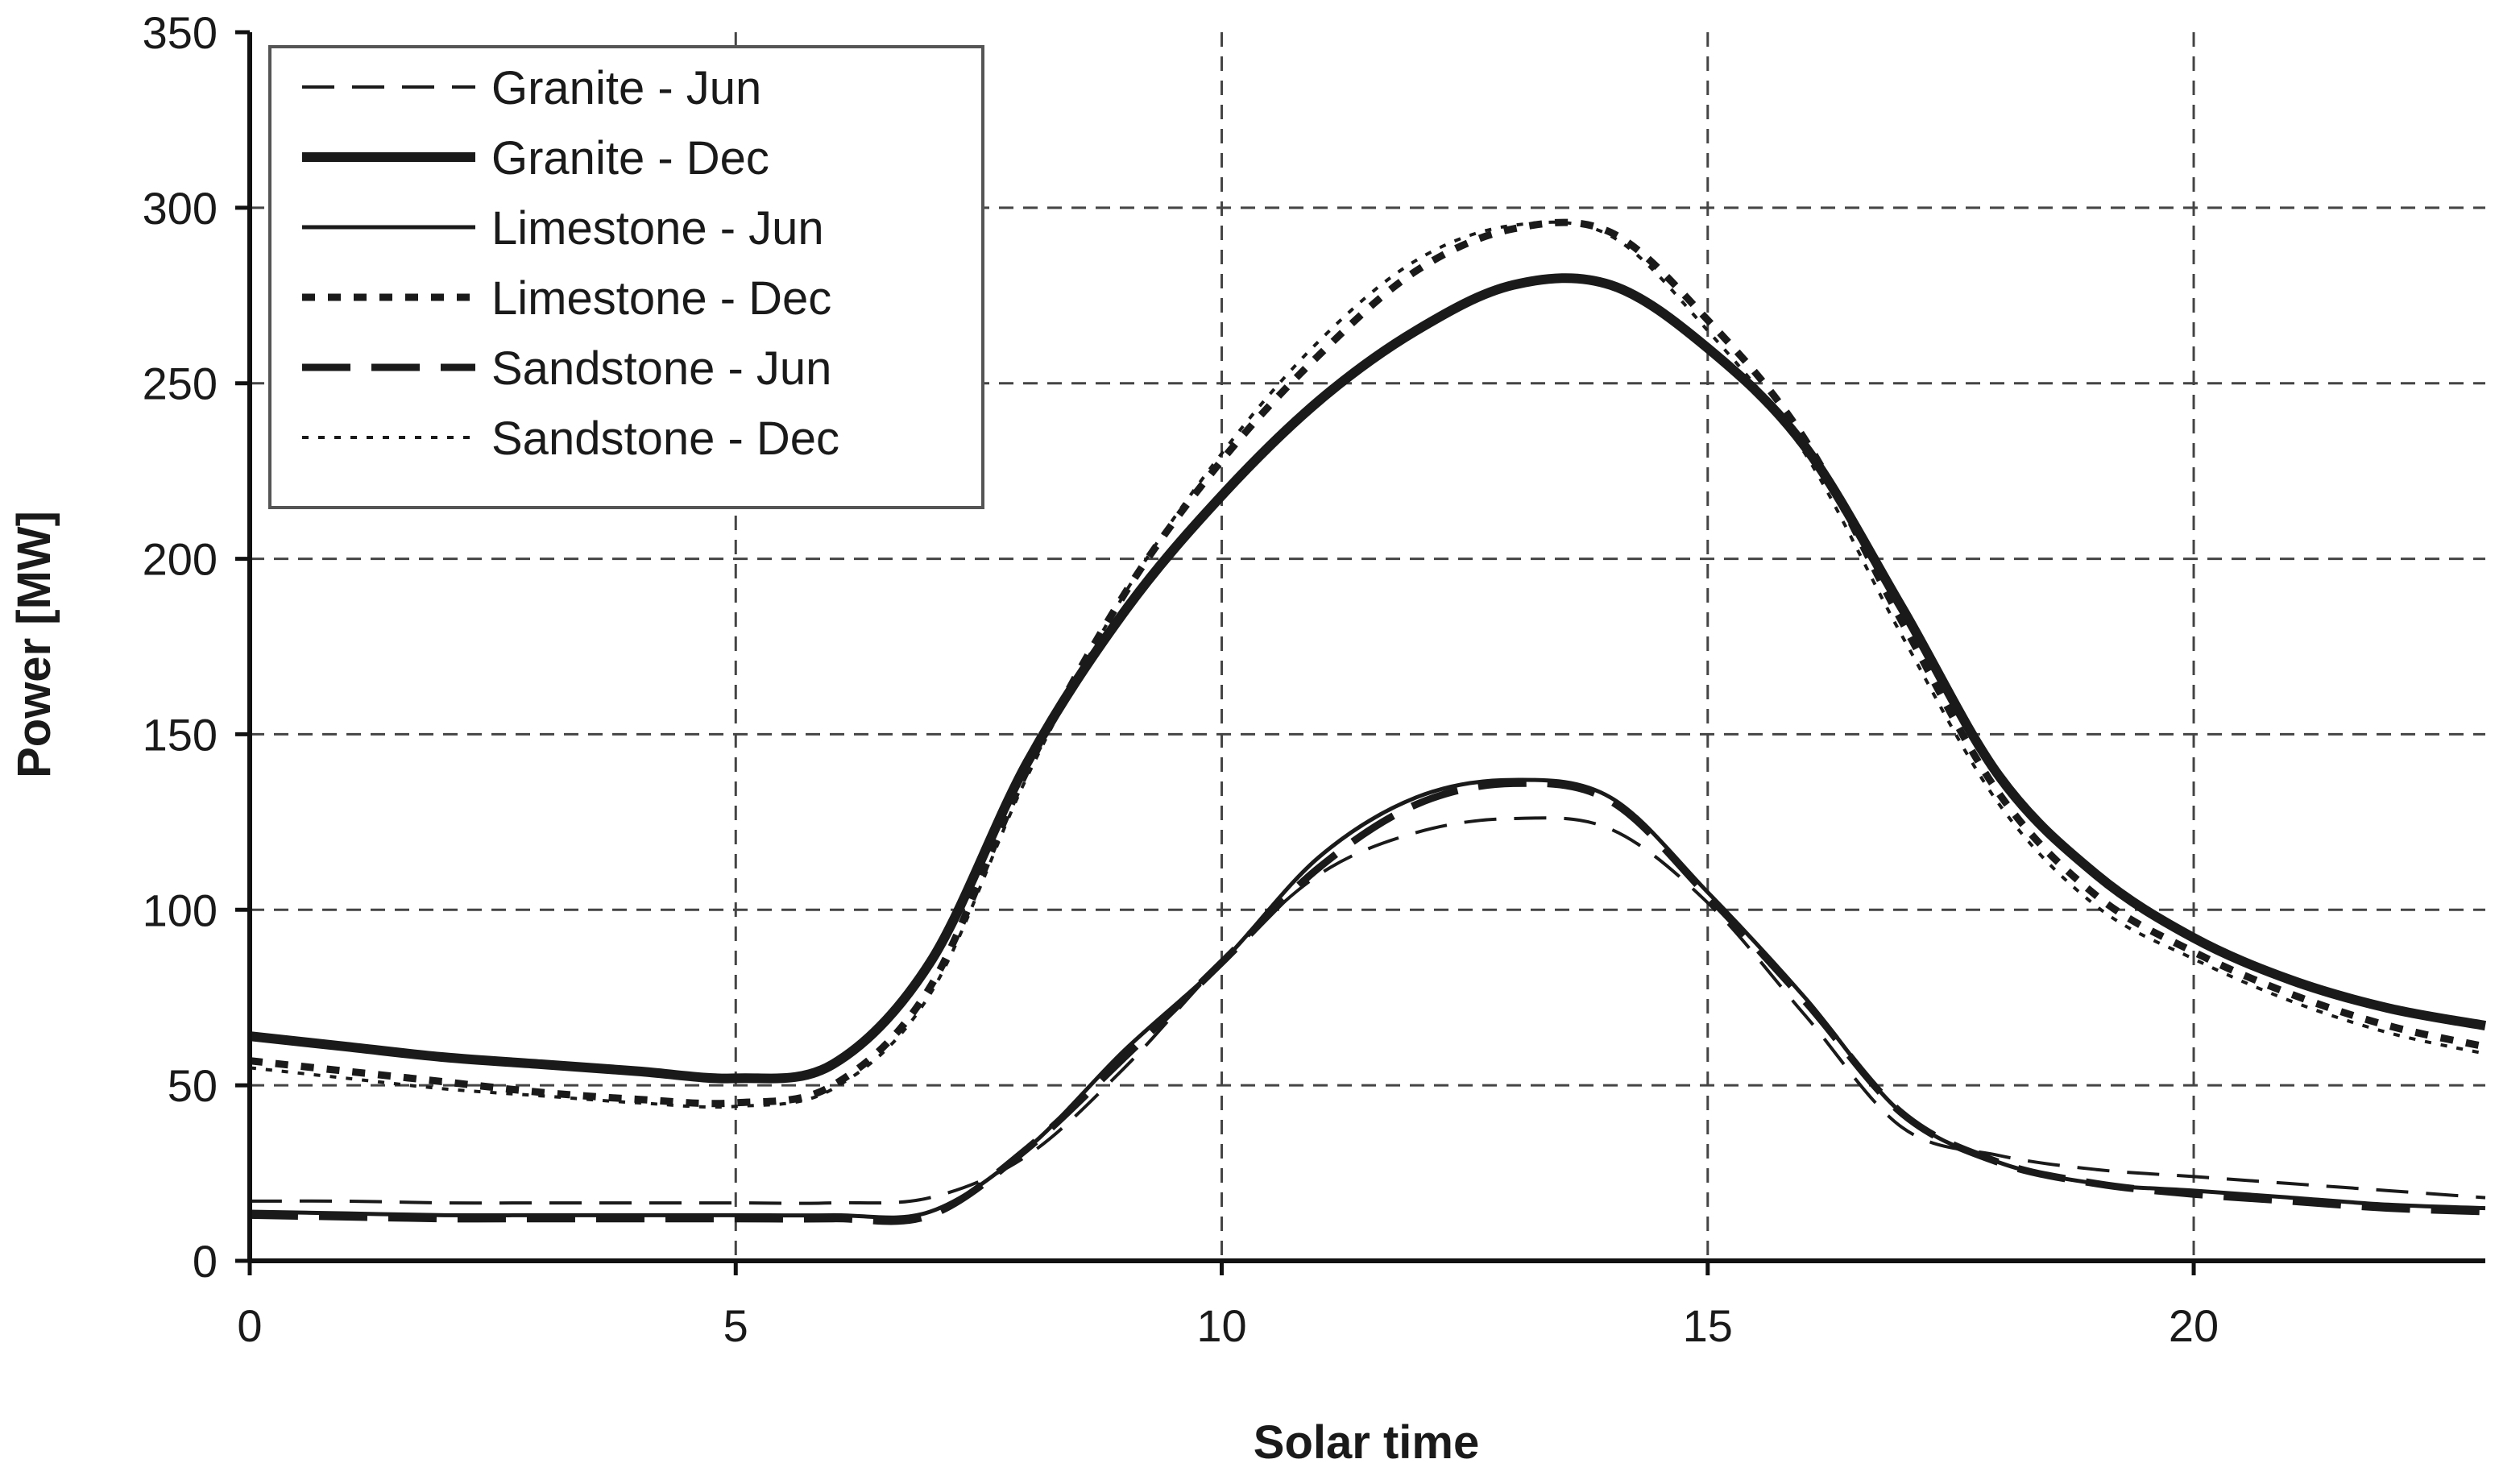 Image resolution: width=2499 pixels, height=1484 pixels. I want to click on legend-label-3: Limestone - Dec, so click(661, 298).